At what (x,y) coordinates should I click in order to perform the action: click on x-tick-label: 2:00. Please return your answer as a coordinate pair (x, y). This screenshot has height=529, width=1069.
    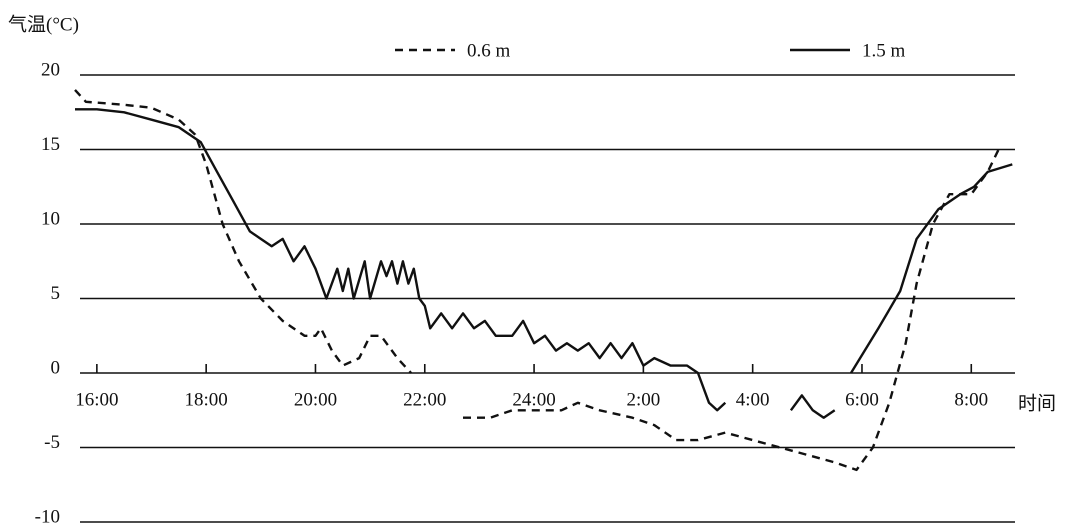
    Looking at the image, I should click on (643, 399).